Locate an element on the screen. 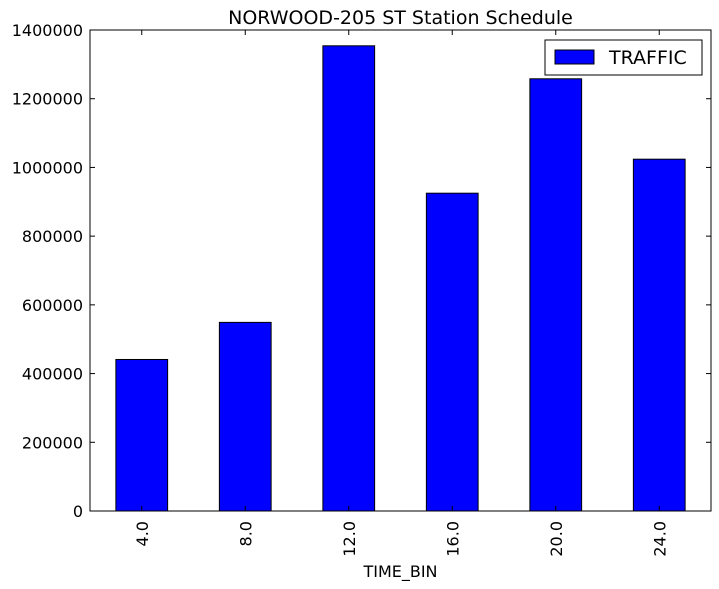 The width and height of the screenshot is (719, 589). y-tick-label: 200000 is located at coordinates (52, 442).